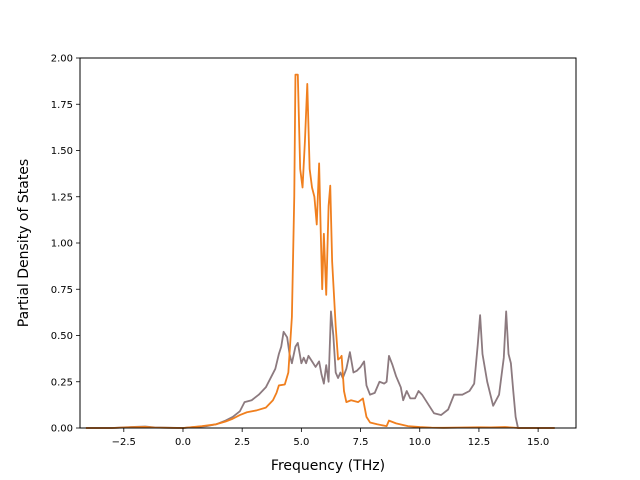 The image size is (640, 480). What do you see at coordinates (183, 442) in the screenshot?
I see `x-tick-label: 0.0` at bounding box center [183, 442].